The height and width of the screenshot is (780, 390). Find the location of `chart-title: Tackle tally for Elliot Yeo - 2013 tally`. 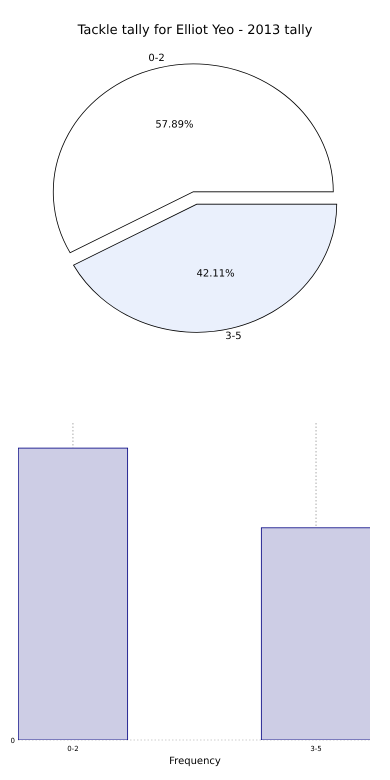

chart-title: Tackle tally for Elliot Yeo - 2013 tally is located at coordinates (194, 30).